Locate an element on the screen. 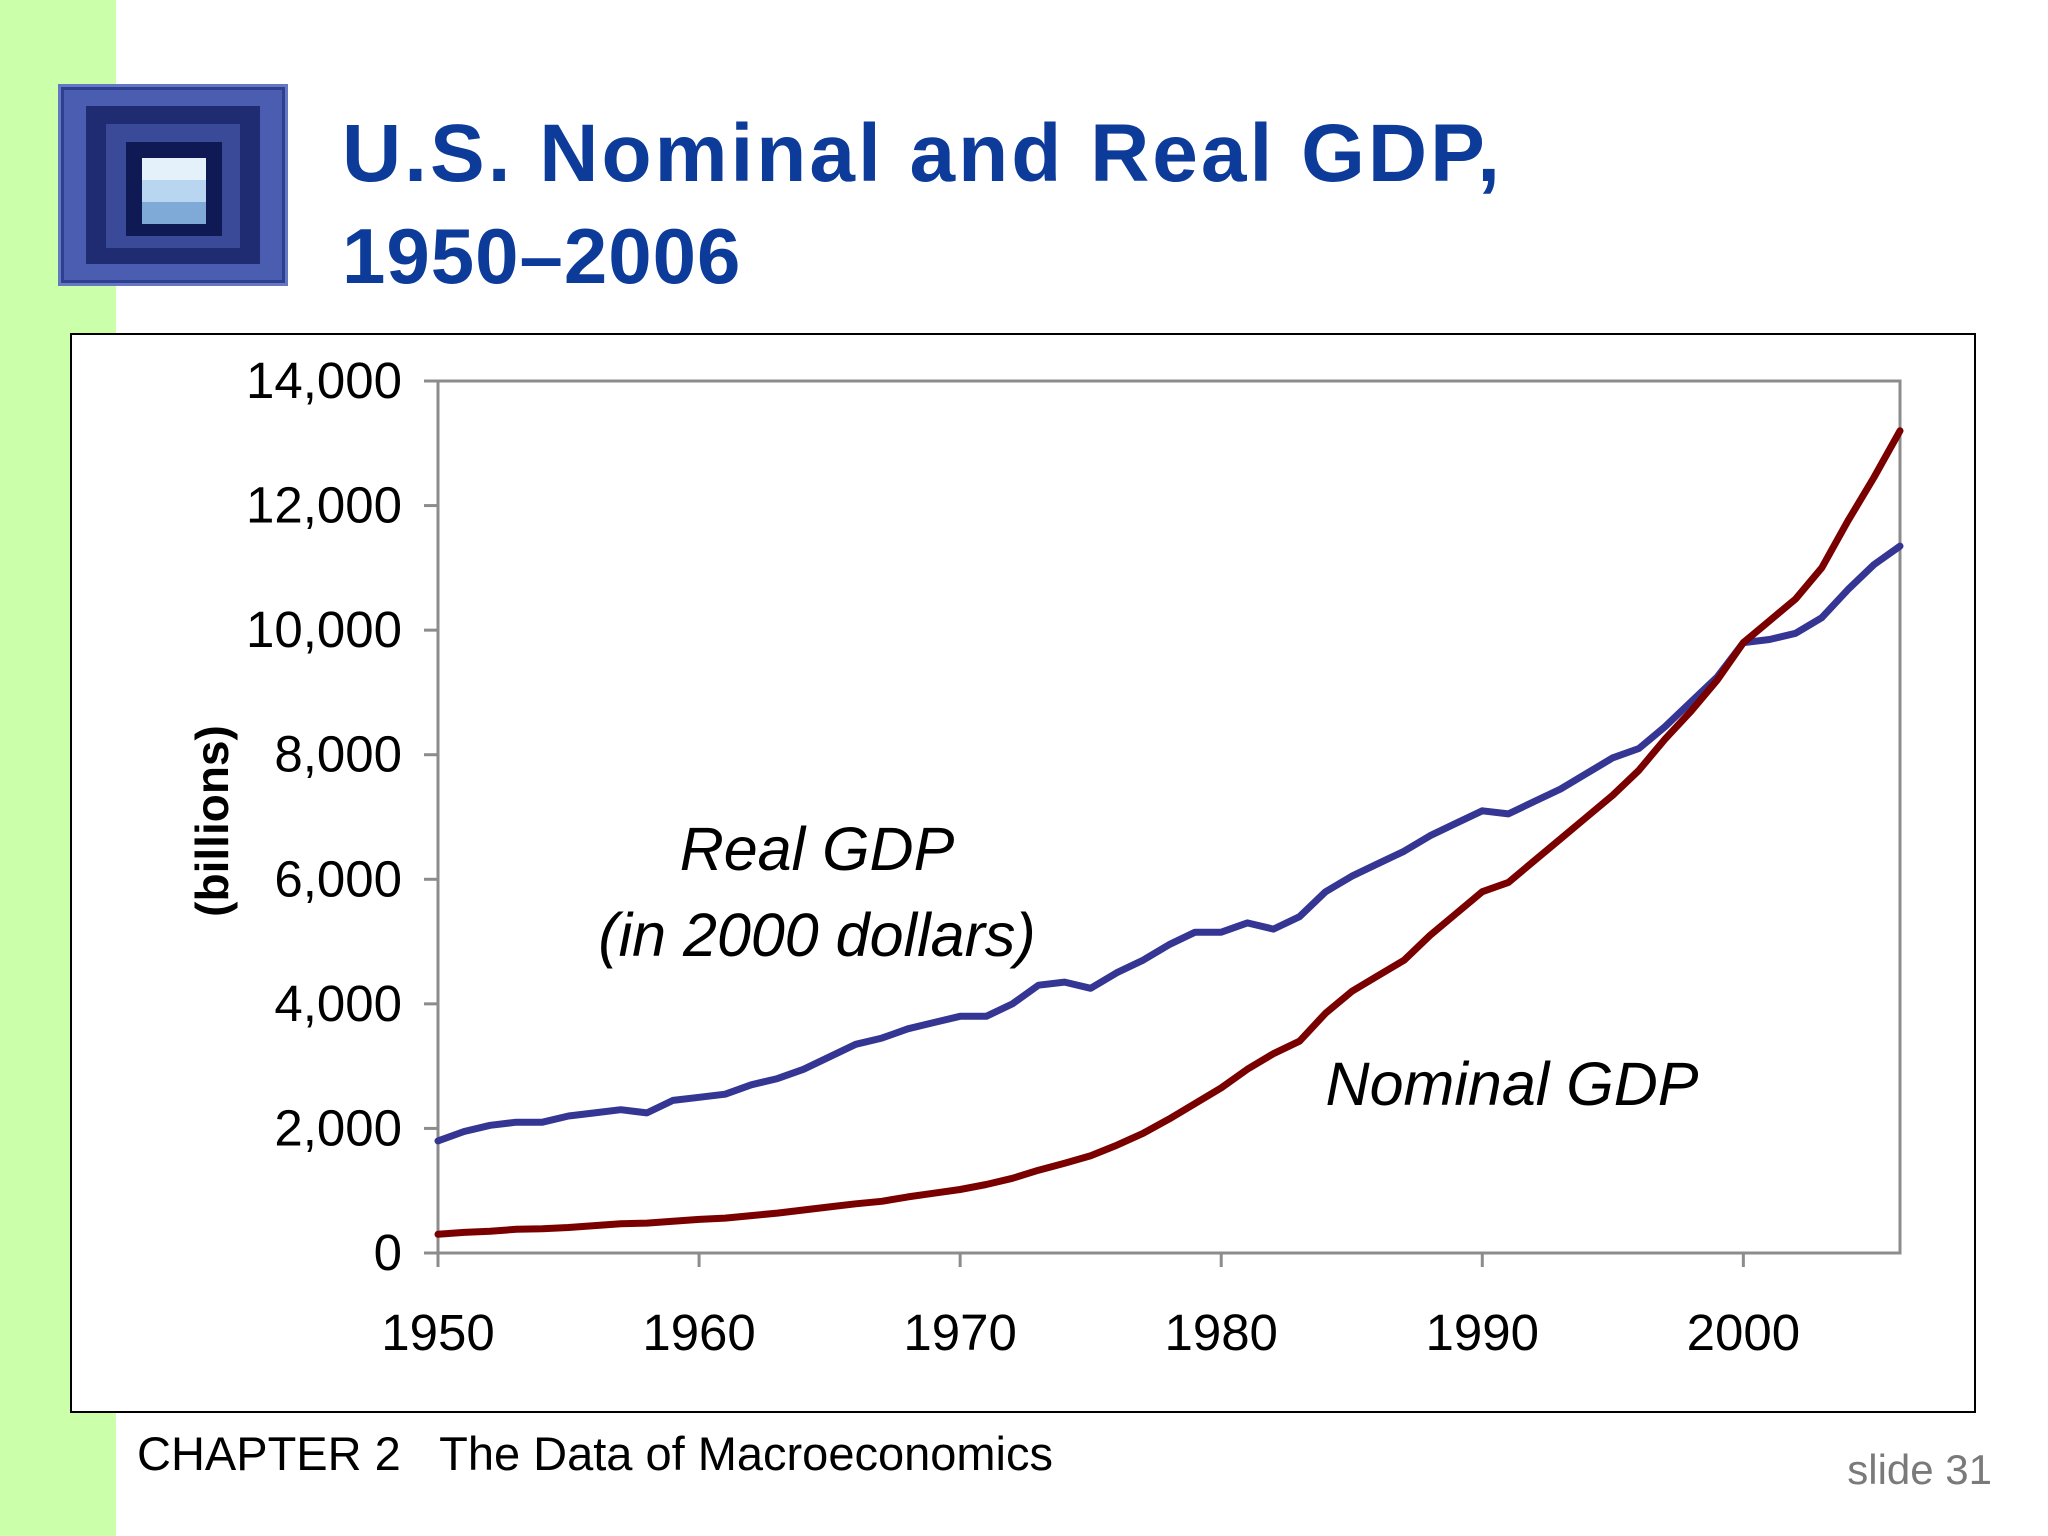 The width and height of the screenshot is (2048, 1536). nominal-gdp-label: Nominal GDP is located at coordinates (1512, 1084).